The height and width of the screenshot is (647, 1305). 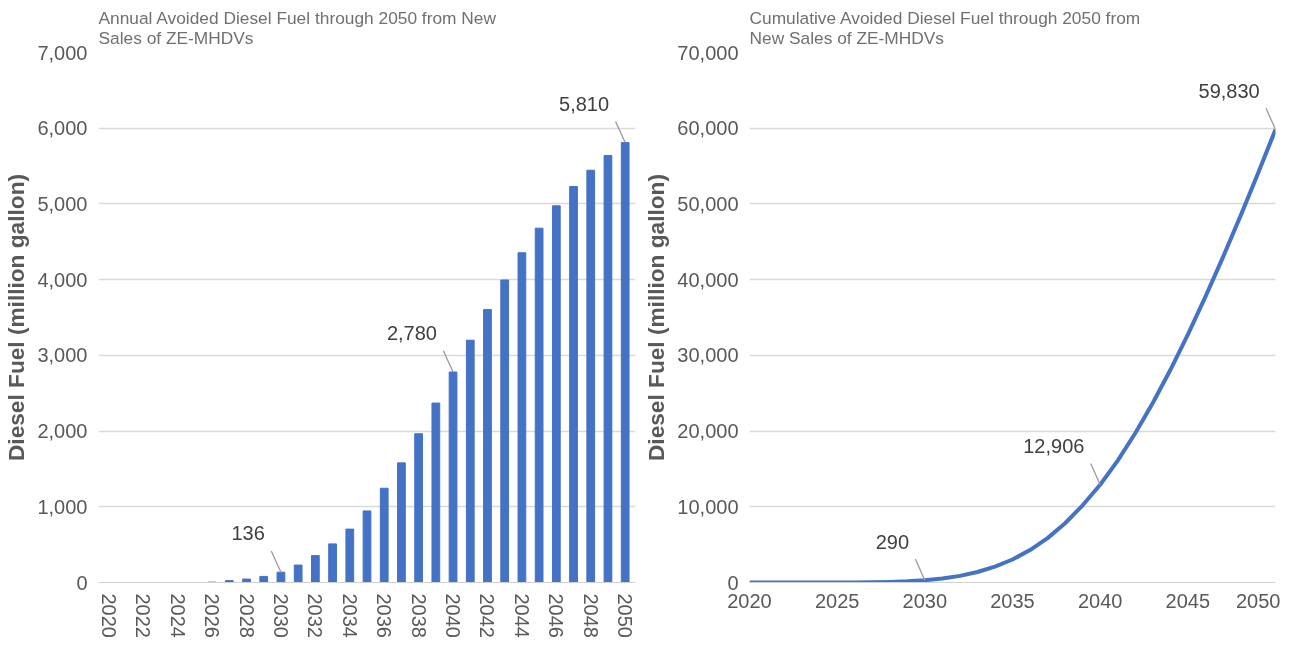 I want to click on y-tick-label: 10,000, so click(x=708, y=506).